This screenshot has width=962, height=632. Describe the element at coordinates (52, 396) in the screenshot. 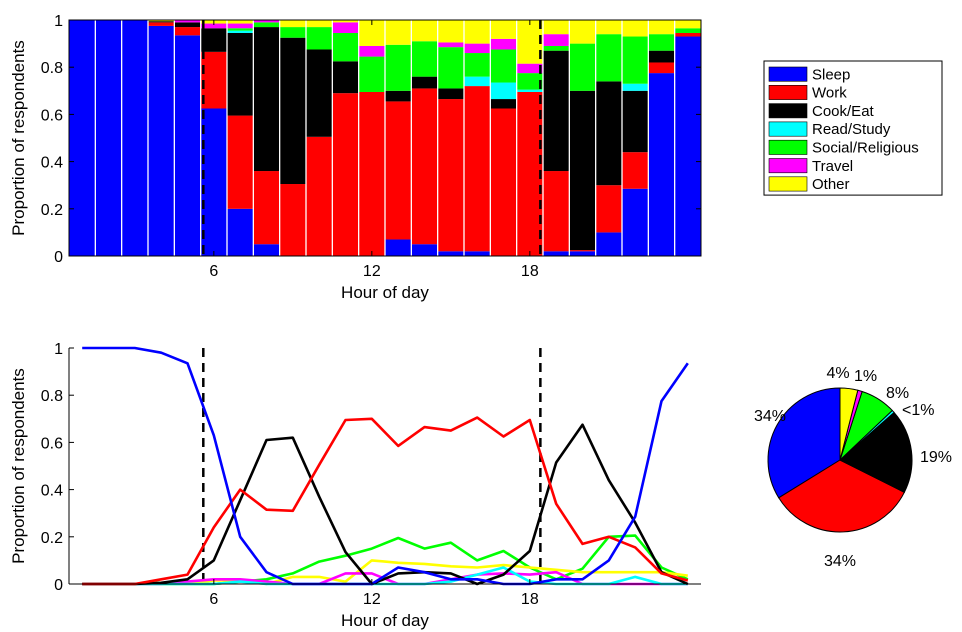

I see `line-y-tick-label: 0.8` at that location.